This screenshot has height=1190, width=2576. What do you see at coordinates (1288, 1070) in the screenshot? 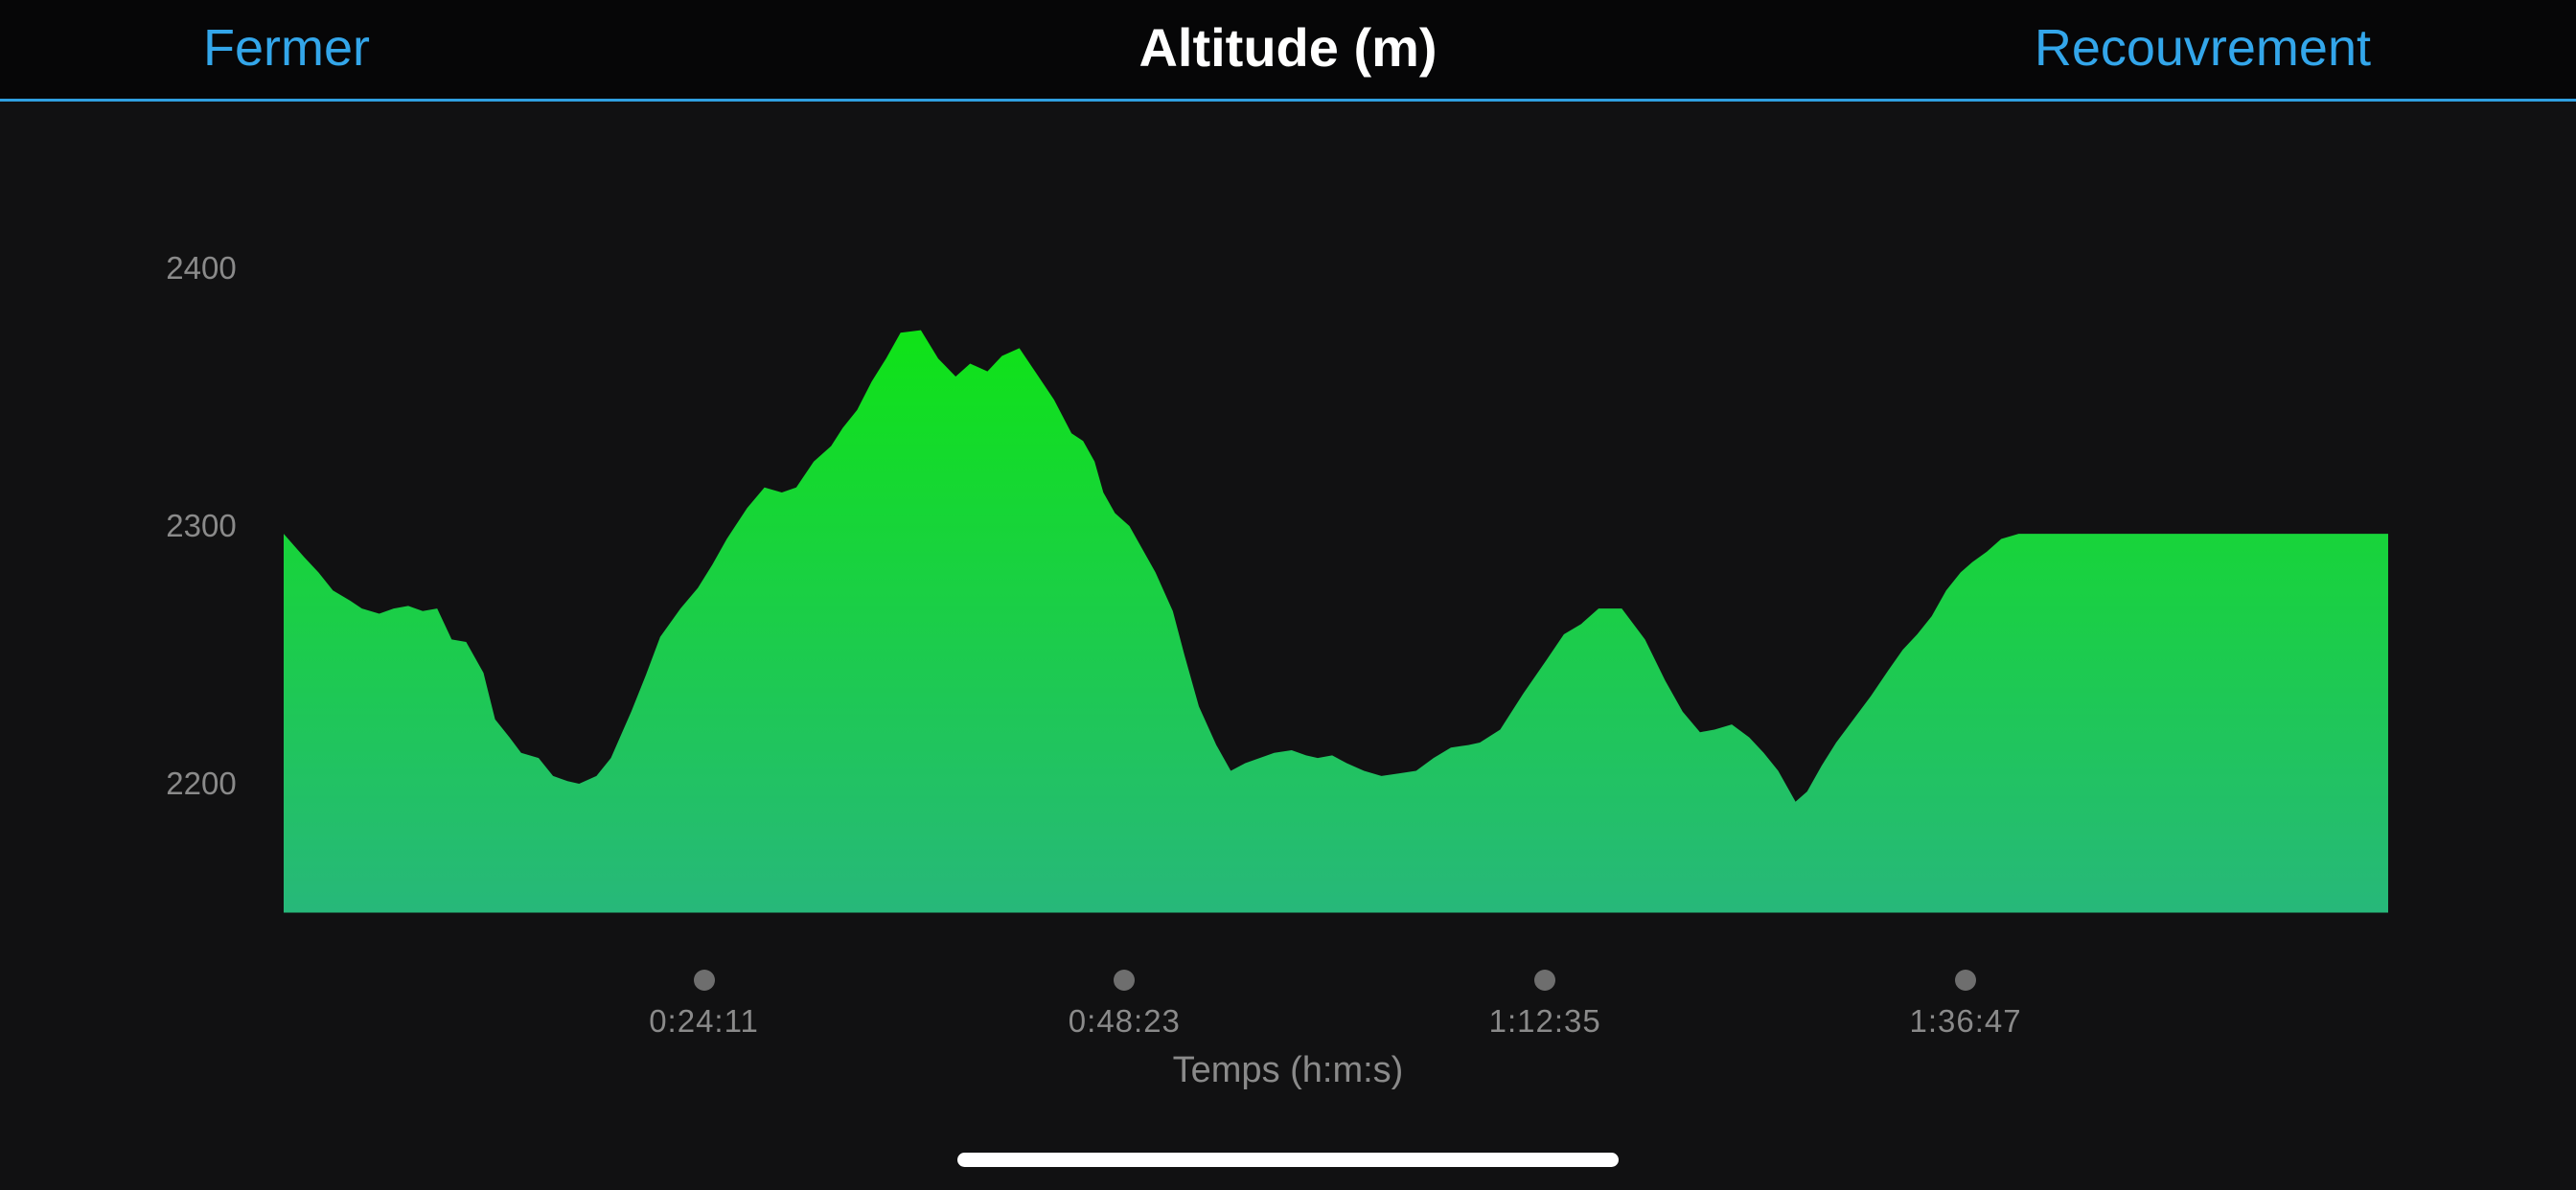
I see `x-axis-label: Temps (h:m:s)` at bounding box center [1288, 1070].